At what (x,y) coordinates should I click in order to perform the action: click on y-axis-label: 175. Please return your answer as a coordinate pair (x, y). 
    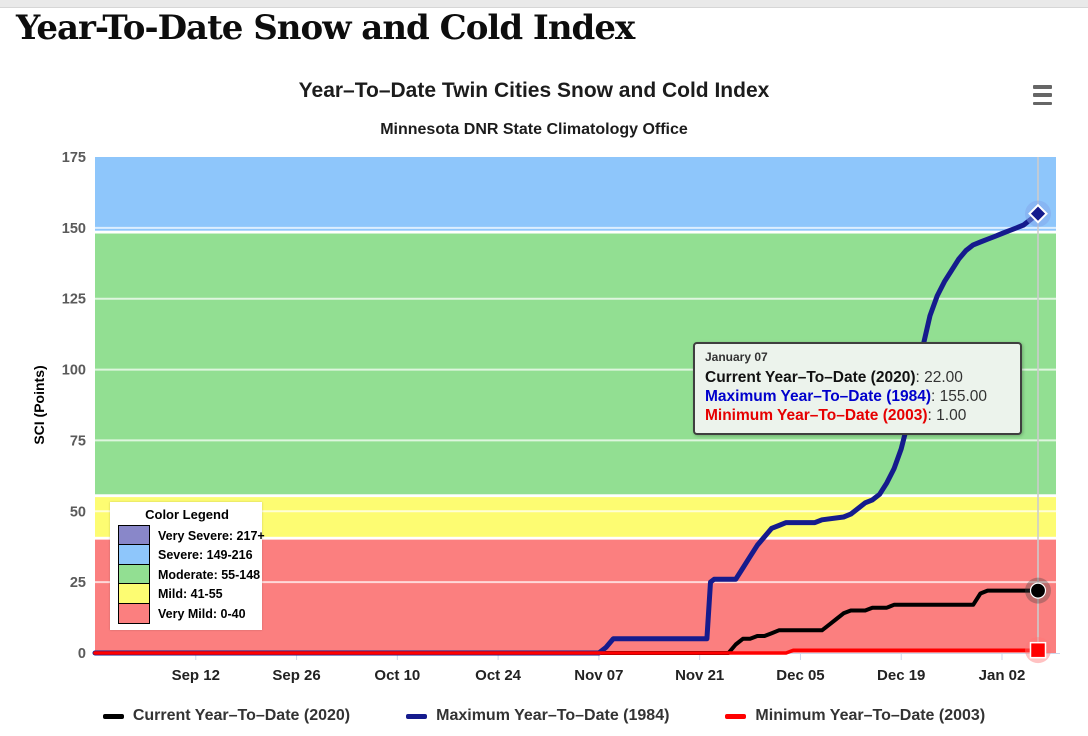
    Looking at the image, I should click on (74, 158).